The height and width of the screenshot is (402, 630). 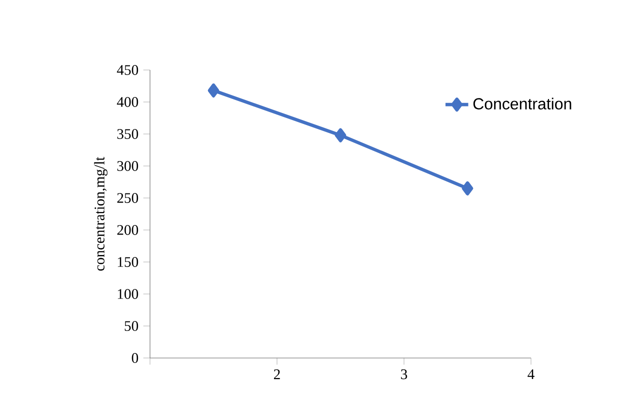 I want to click on y-tick-label: 0, so click(x=135, y=358).